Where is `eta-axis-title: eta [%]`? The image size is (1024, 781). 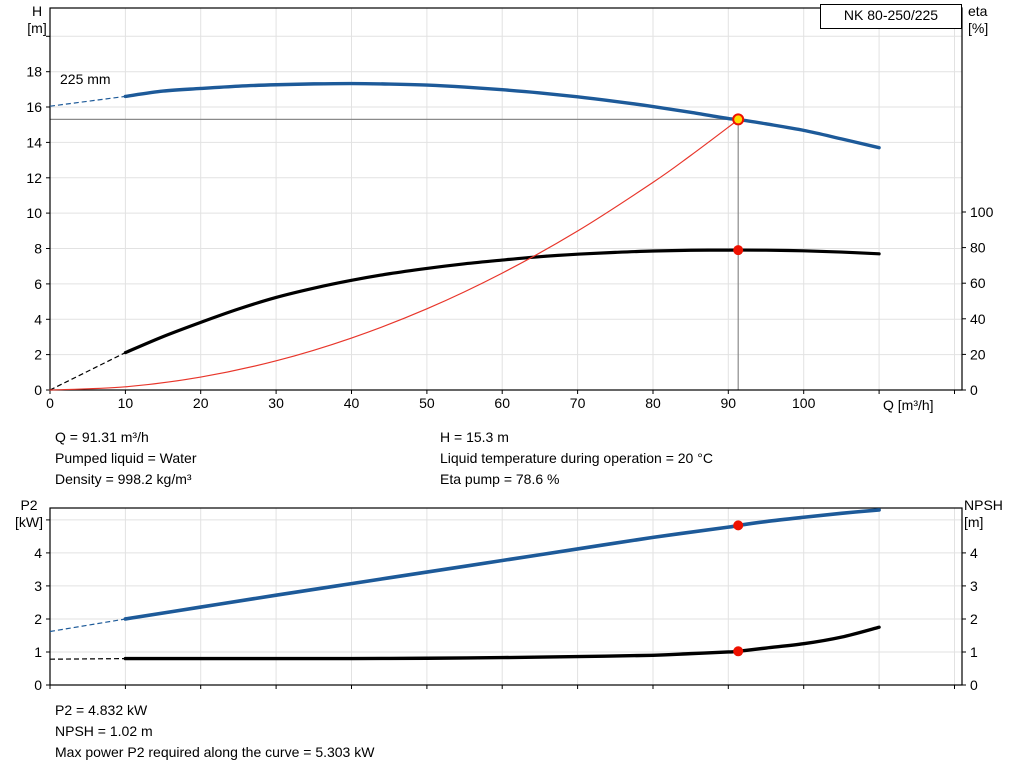
eta-axis-title: eta [%] is located at coordinates (992, 20).